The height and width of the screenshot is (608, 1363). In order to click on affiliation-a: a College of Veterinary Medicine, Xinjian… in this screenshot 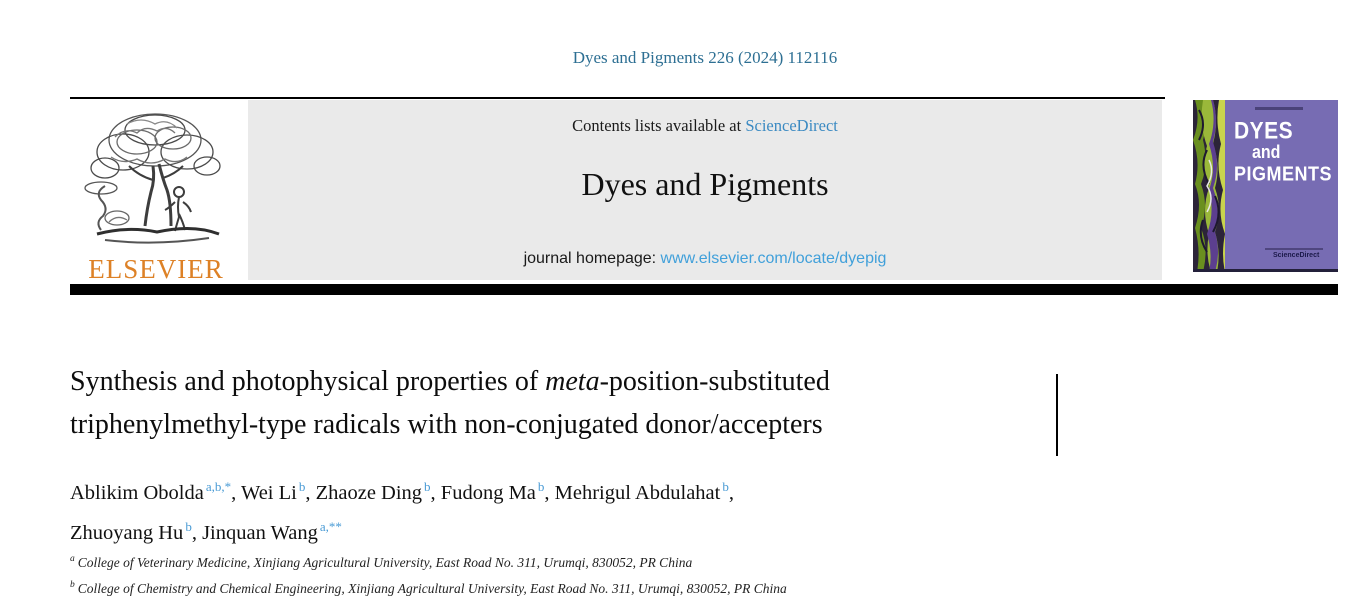, I will do `click(620, 561)`.